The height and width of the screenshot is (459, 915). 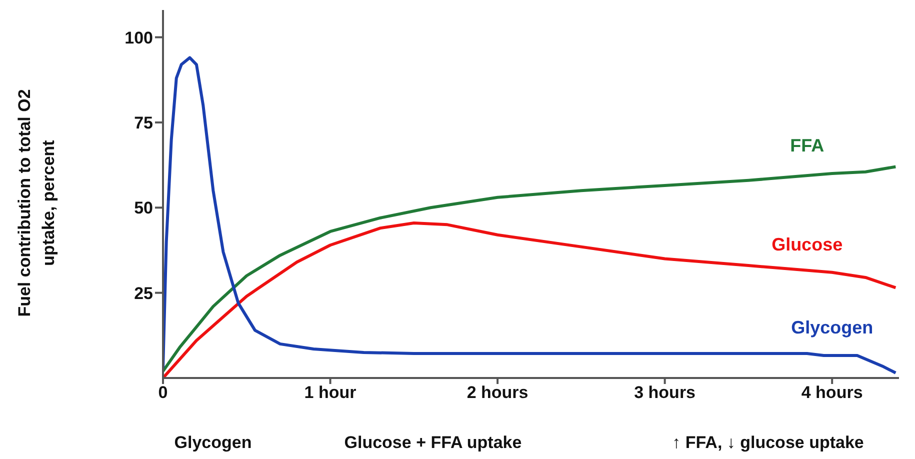 What do you see at coordinates (143, 122) in the screenshot?
I see `y-tick-label: 75` at bounding box center [143, 122].